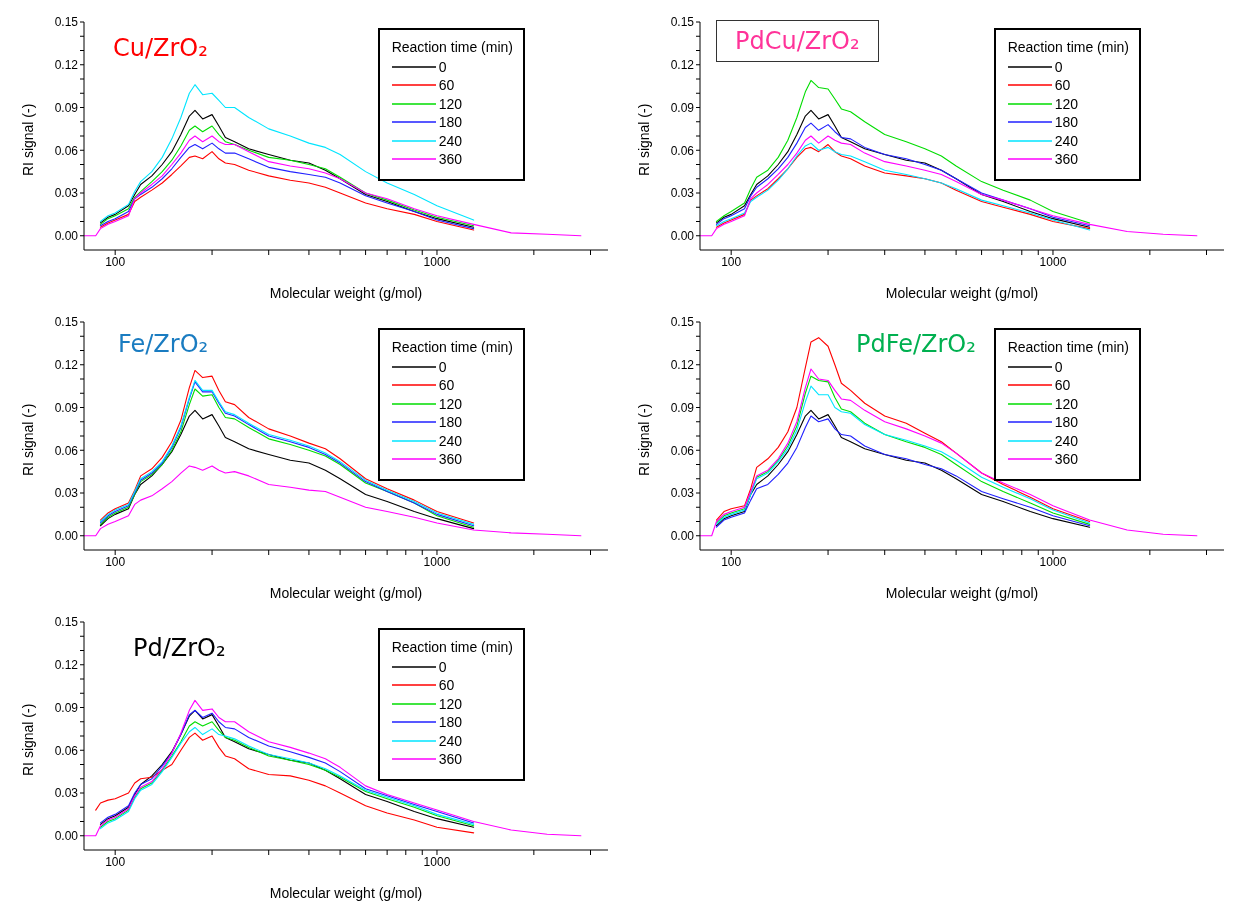 This screenshot has height=908, width=1247. Describe the element at coordinates (179, 648) in the screenshot. I see `text: Pd/ZrO₂` at that location.